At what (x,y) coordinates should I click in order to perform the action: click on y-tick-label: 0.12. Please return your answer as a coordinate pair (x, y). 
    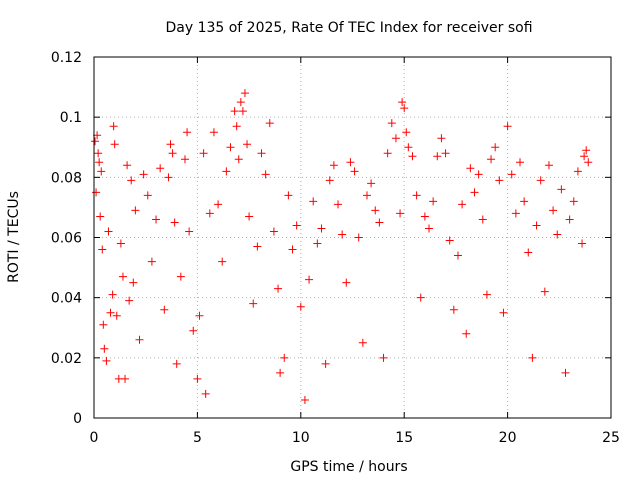
    Looking at the image, I should click on (66, 58).